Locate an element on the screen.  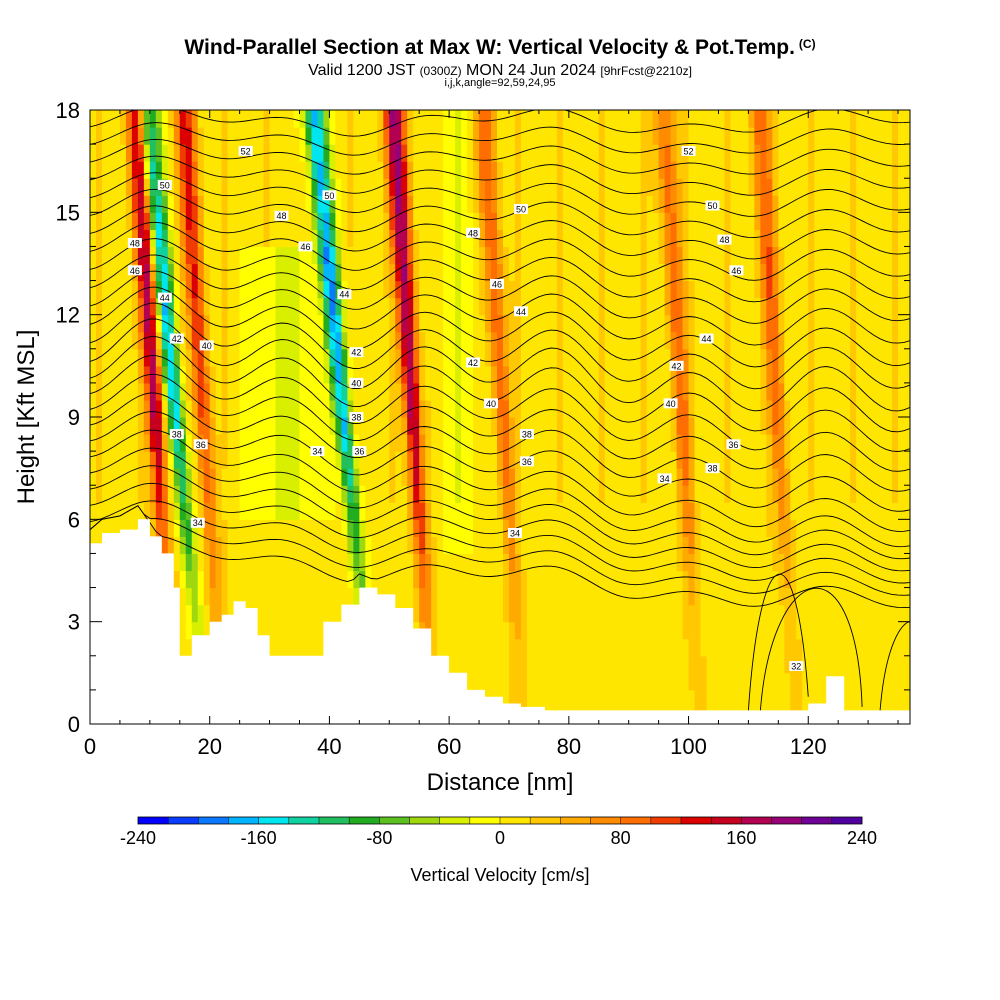
valid-utc: (0300Z) is located at coordinates (440, 71).